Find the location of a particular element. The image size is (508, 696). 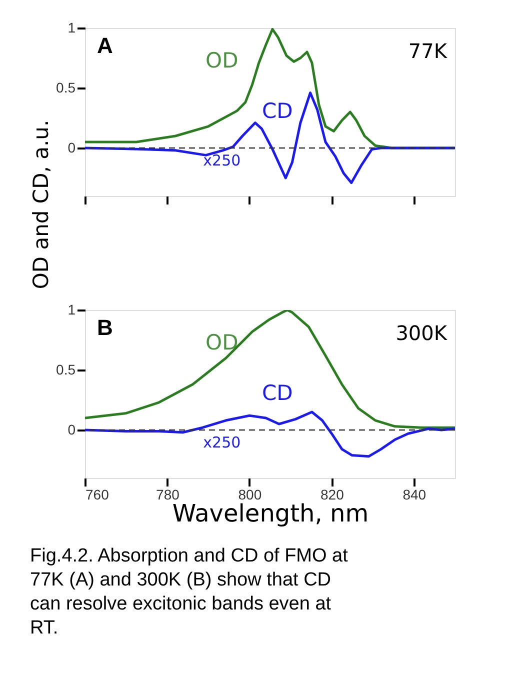

y-axis-title: OD and CD, a.u. is located at coordinates (41, 205).